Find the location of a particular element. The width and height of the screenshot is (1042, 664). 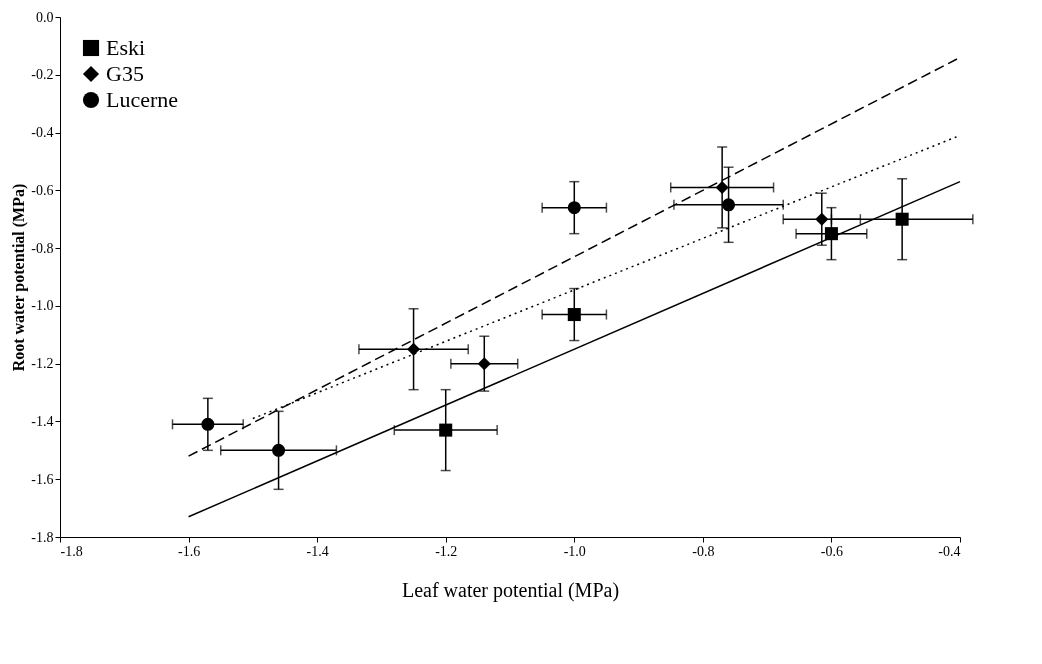

x-tick-label: -0.6 is located at coordinates (832, 551).